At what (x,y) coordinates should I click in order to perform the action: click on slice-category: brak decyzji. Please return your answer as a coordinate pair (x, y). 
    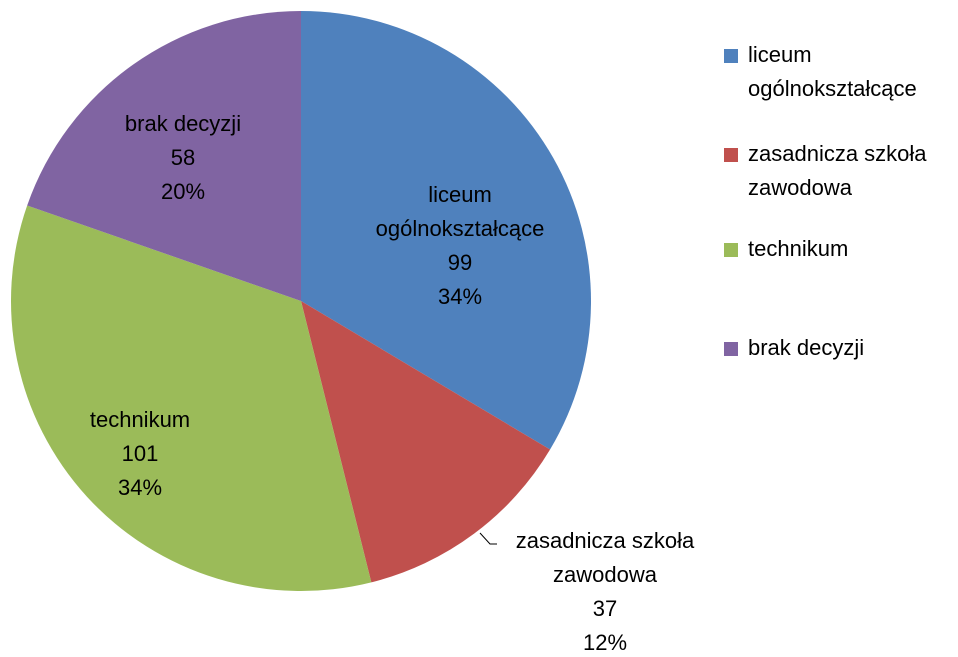
    Looking at the image, I should click on (183, 123).